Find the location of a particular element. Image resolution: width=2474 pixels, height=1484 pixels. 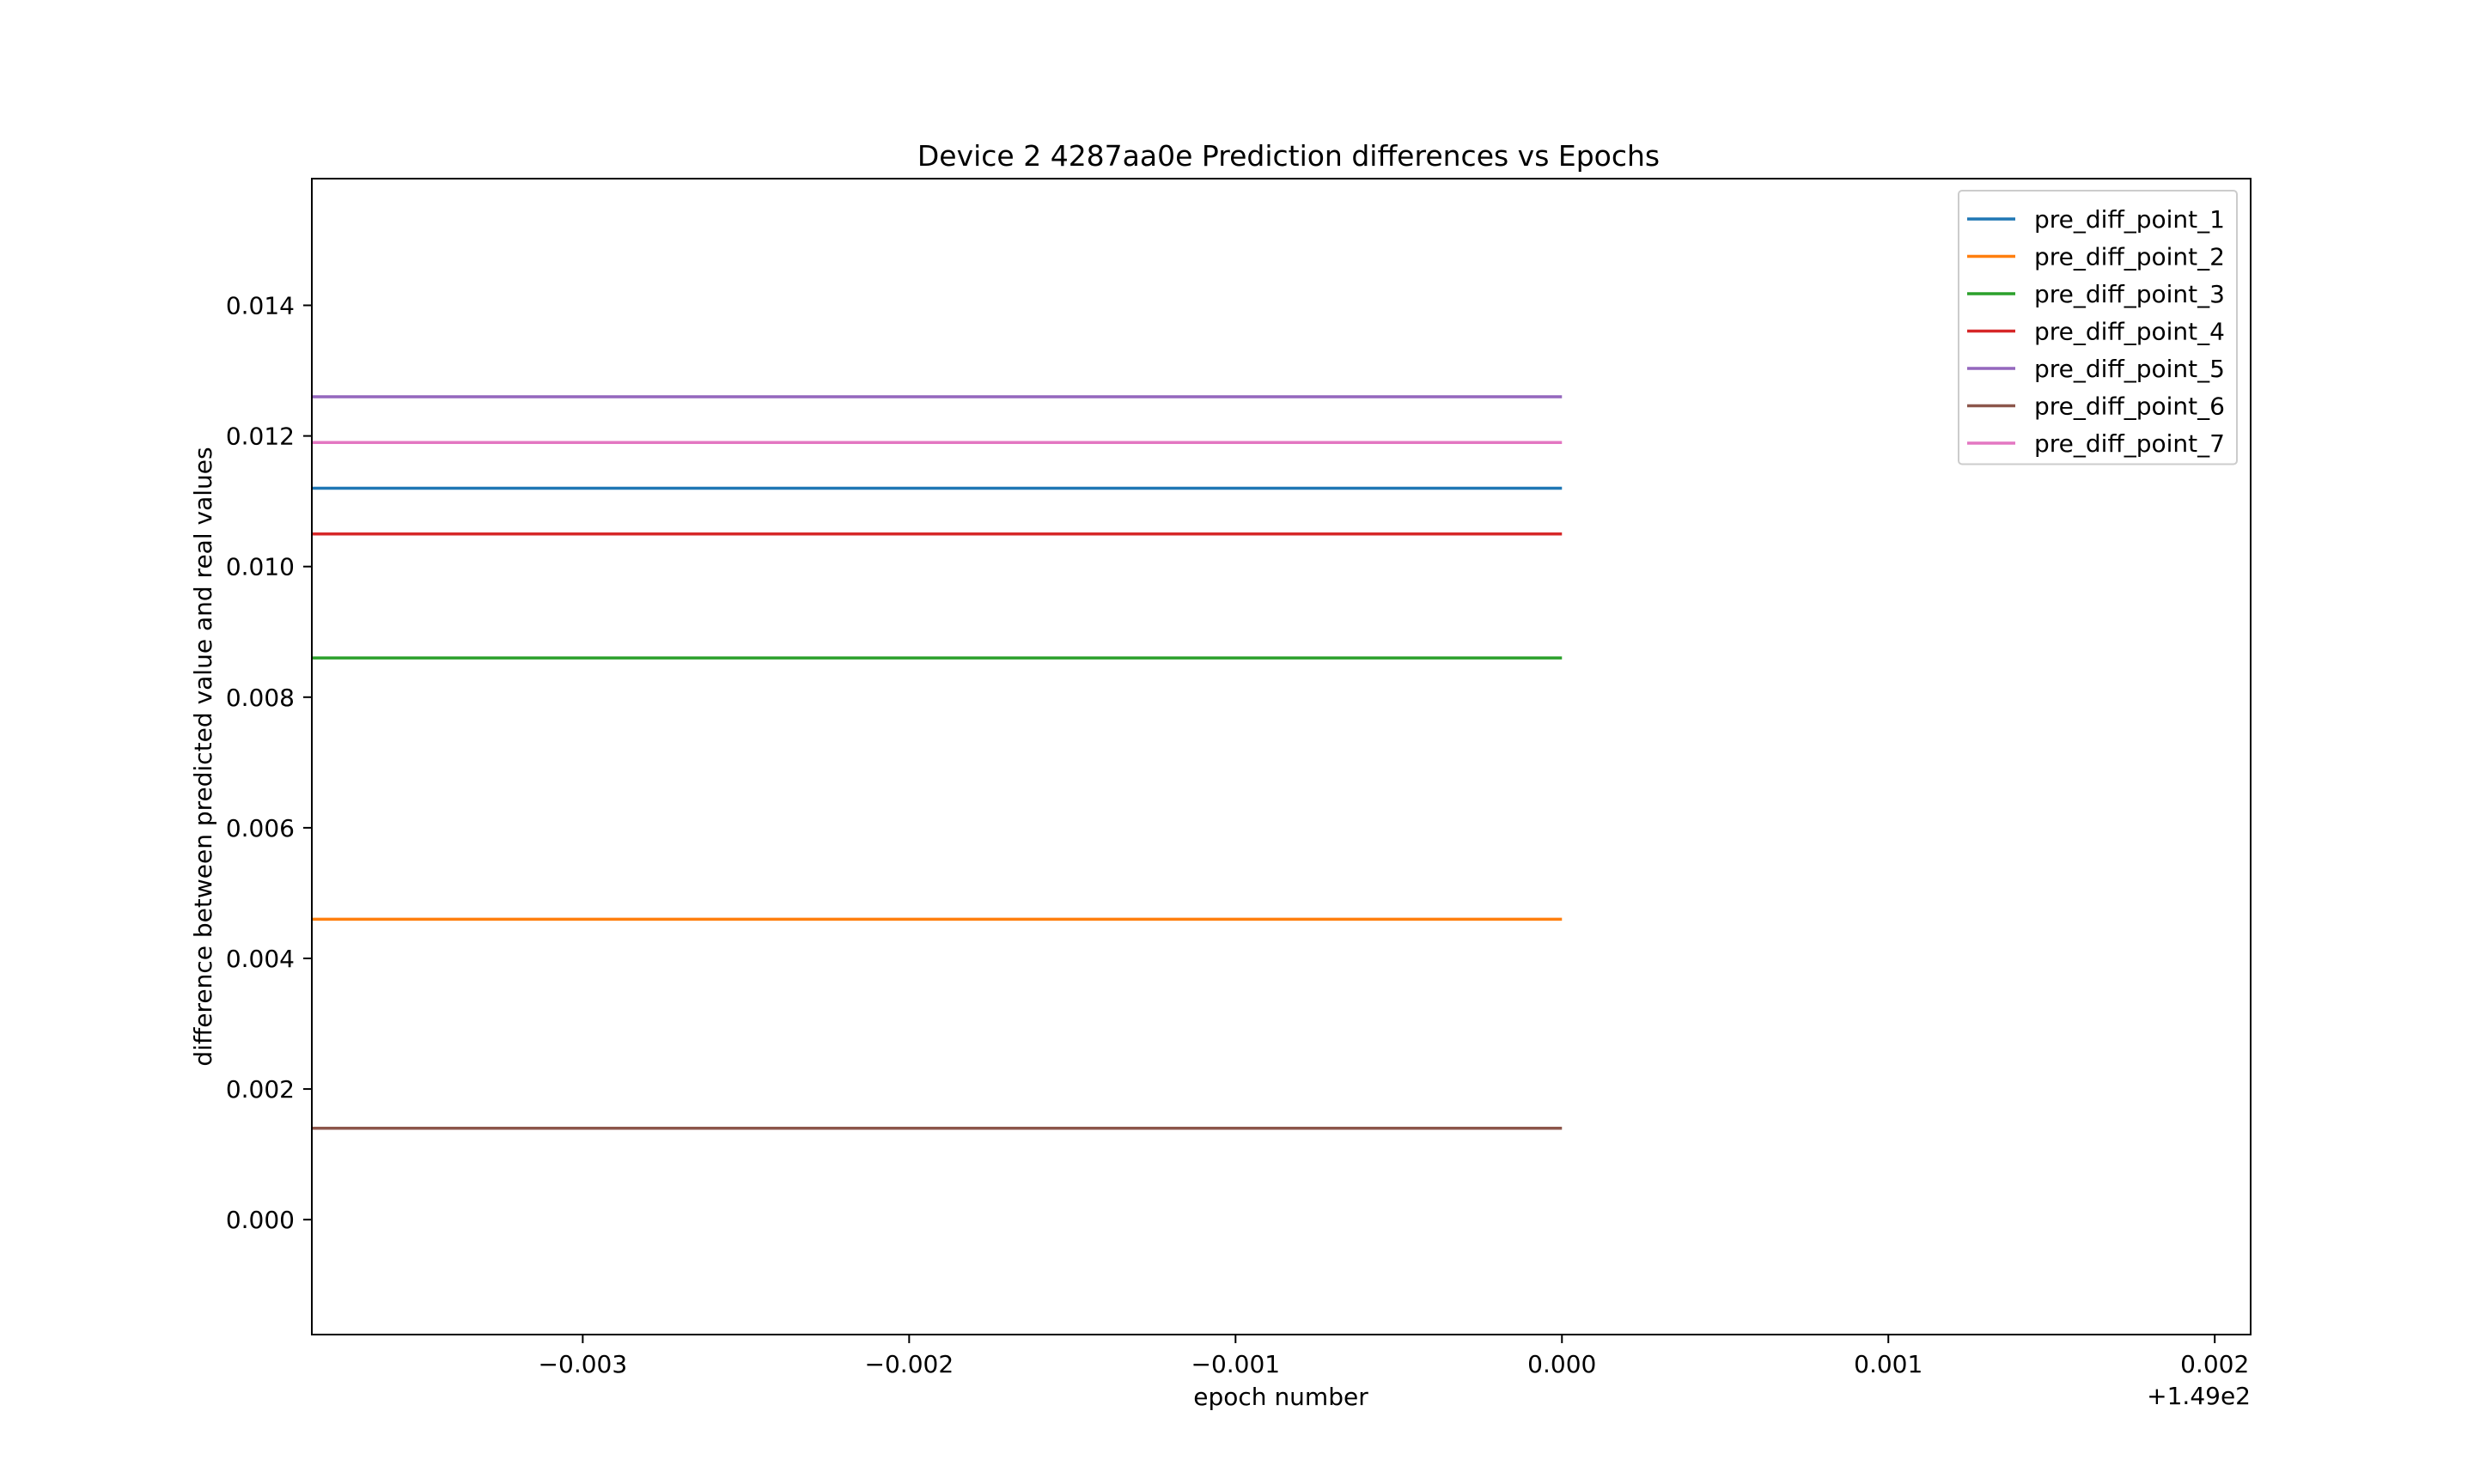

legend-box is located at coordinates (2098, 327).